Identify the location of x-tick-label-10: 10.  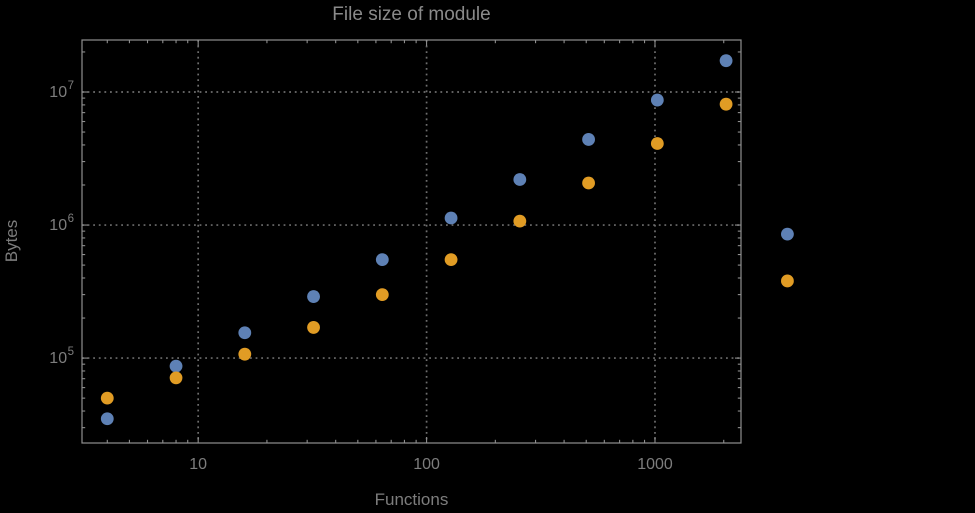
(198, 464).